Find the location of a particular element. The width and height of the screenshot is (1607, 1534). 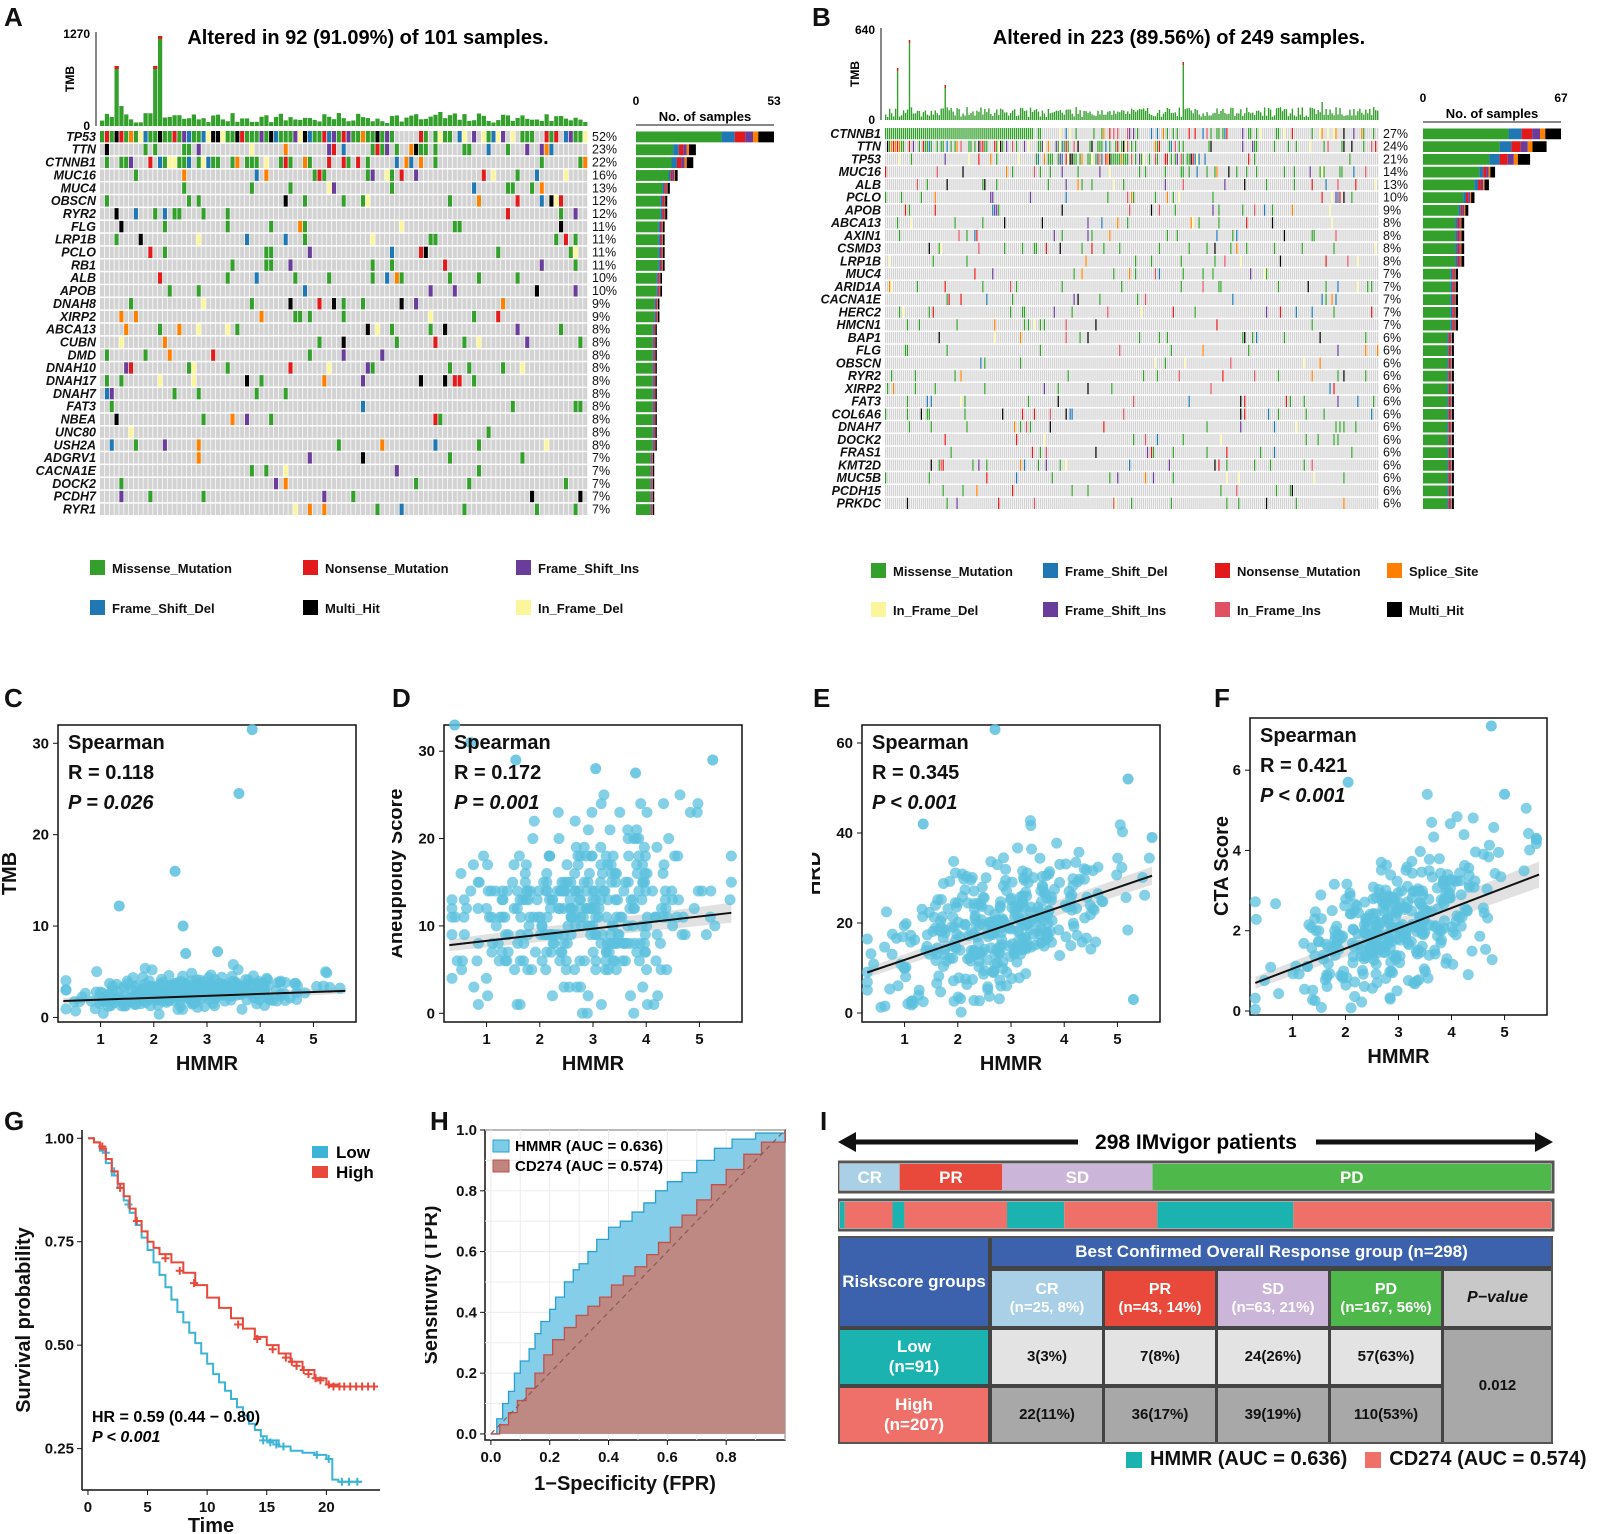

gene-bar-missense is located at coordinates (648, 201).